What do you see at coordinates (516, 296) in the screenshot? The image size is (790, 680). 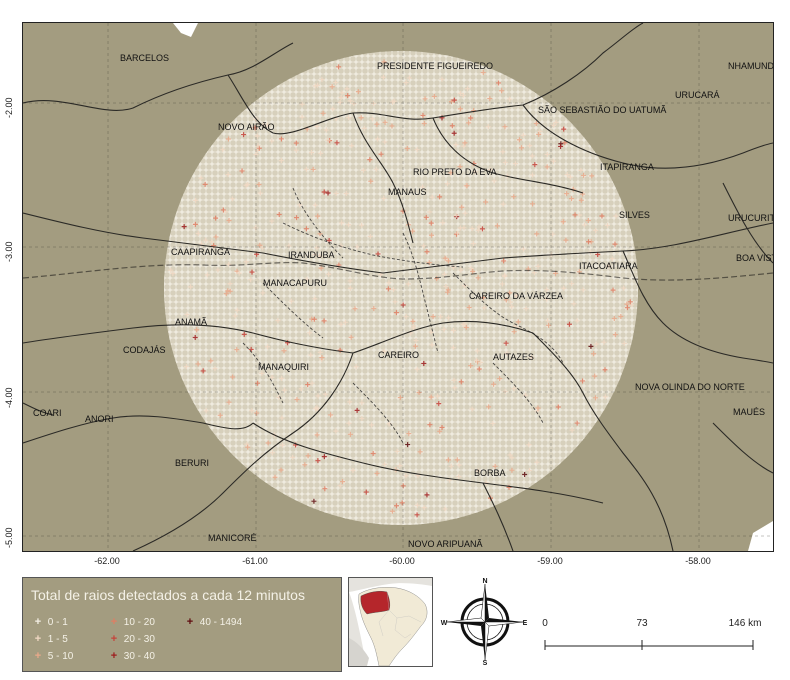 I see `place-label: CAREIRO DA VÁRZEA` at bounding box center [516, 296].